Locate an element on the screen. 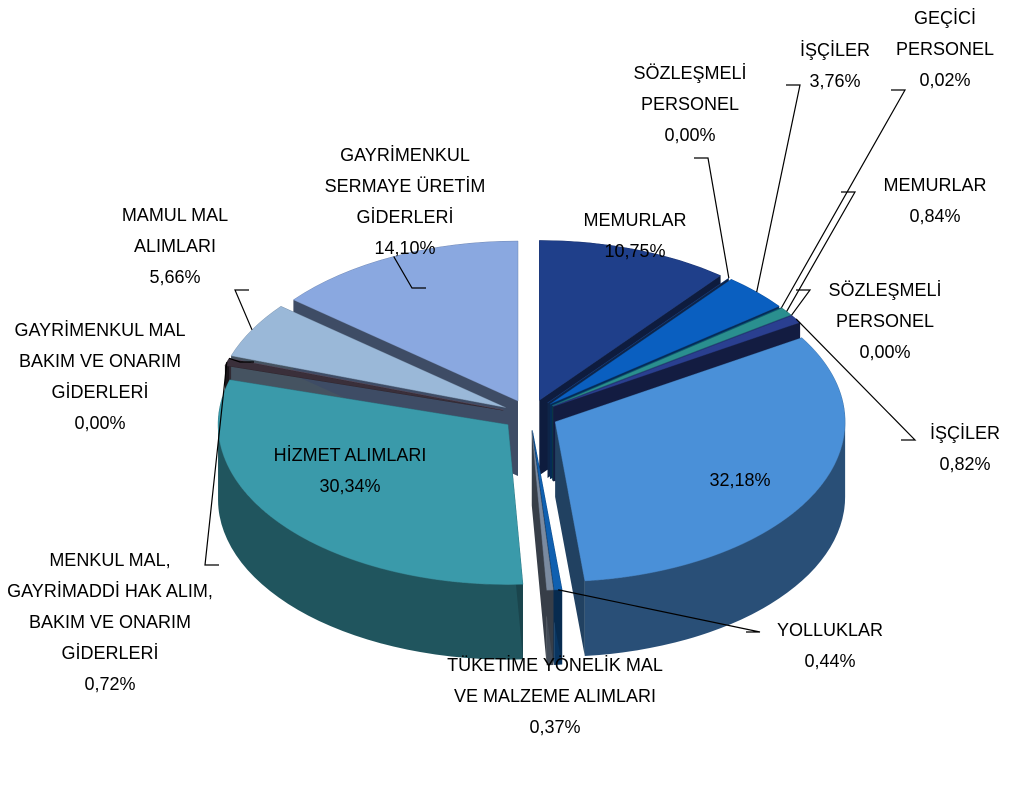 Image resolution: width=1013 pixels, height=807 pixels. value-label: 5,66% is located at coordinates (175, 277).